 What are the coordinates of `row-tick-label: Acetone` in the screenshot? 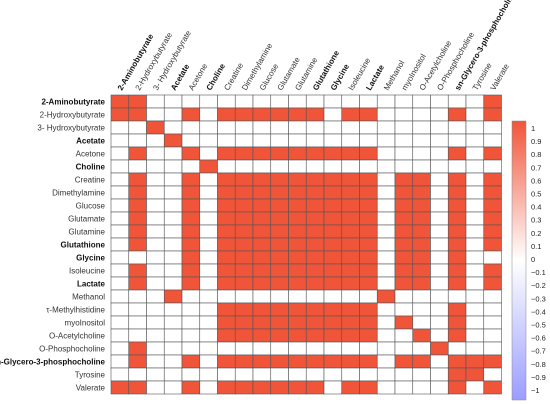 It's located at (91, 154).